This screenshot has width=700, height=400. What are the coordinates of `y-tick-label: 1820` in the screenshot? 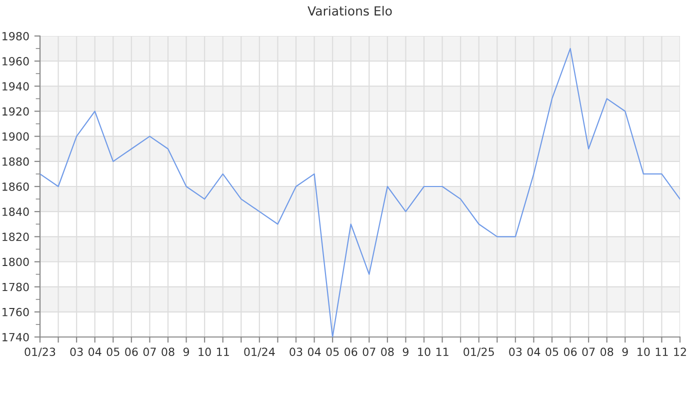 It's located at (15, 237).